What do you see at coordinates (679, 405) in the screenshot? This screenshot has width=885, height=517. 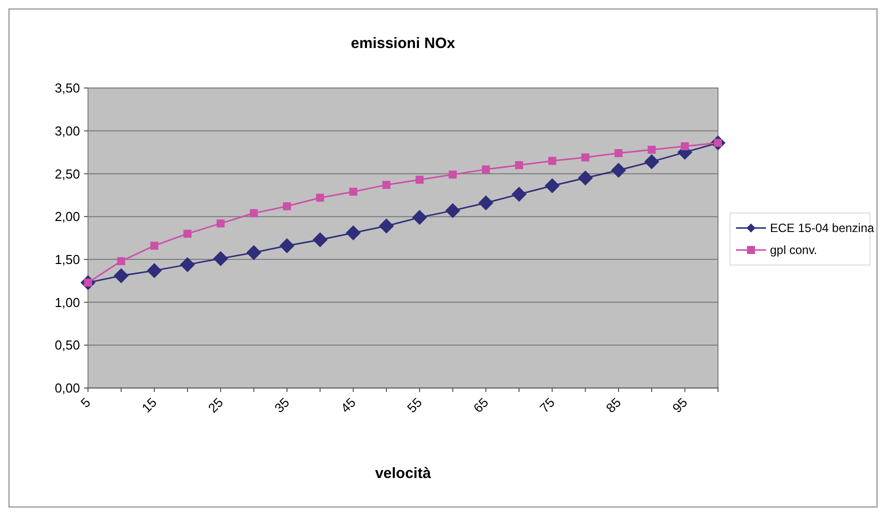 I see `x-tick-label: 95` at bounding box center [679, 405].